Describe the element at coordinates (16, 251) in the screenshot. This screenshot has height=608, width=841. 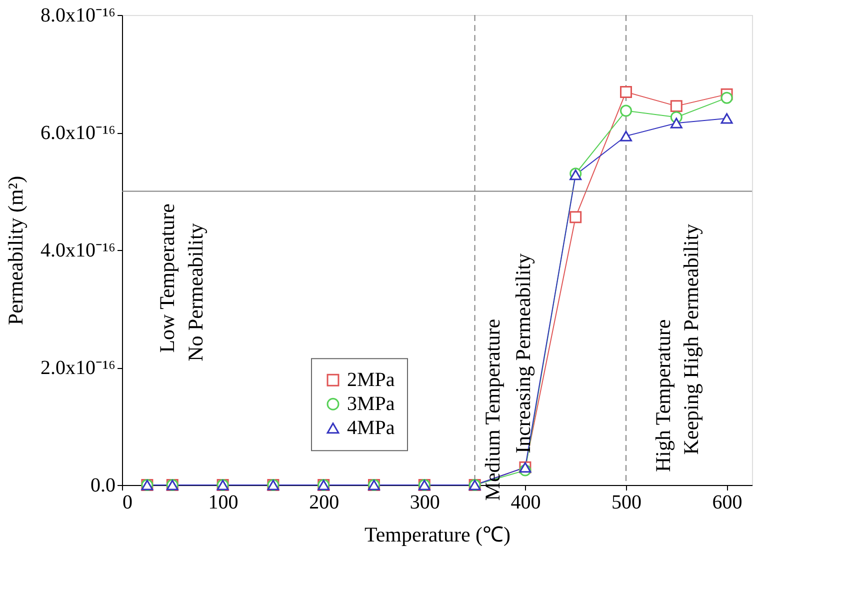
I see `y-axis-title: Permeability (m²)` at that location.